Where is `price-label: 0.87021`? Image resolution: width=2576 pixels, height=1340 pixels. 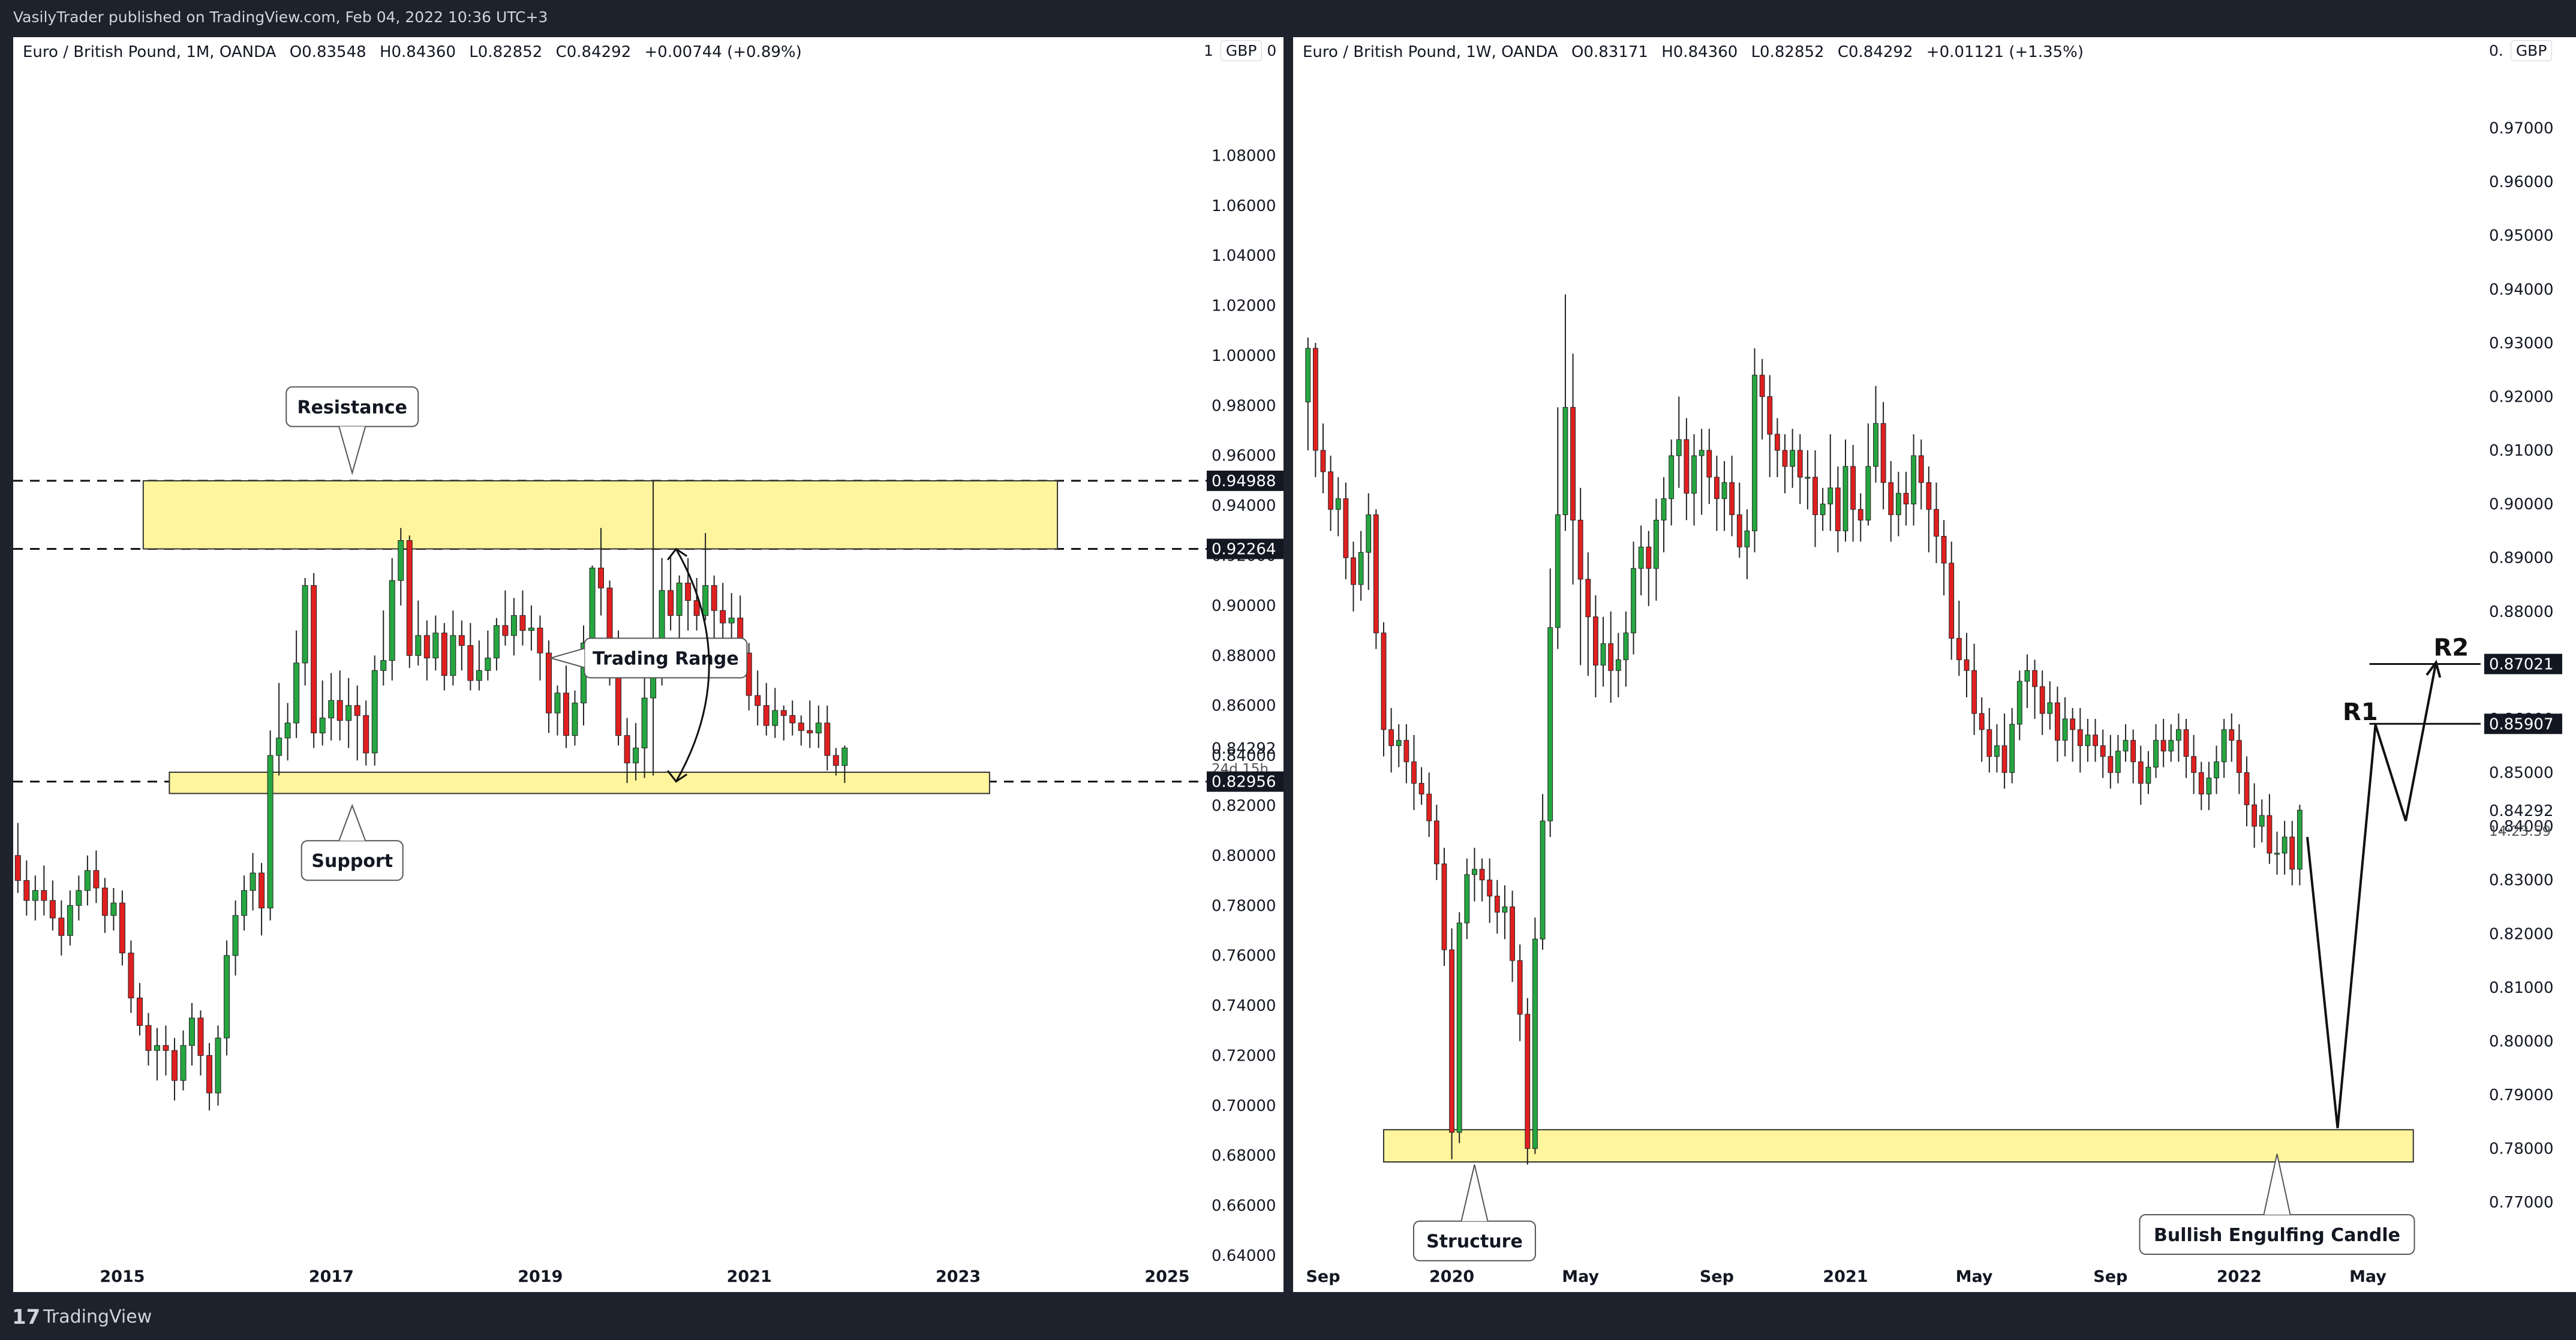
price-label: 0.87021 is located at coordinates (2522, 665).